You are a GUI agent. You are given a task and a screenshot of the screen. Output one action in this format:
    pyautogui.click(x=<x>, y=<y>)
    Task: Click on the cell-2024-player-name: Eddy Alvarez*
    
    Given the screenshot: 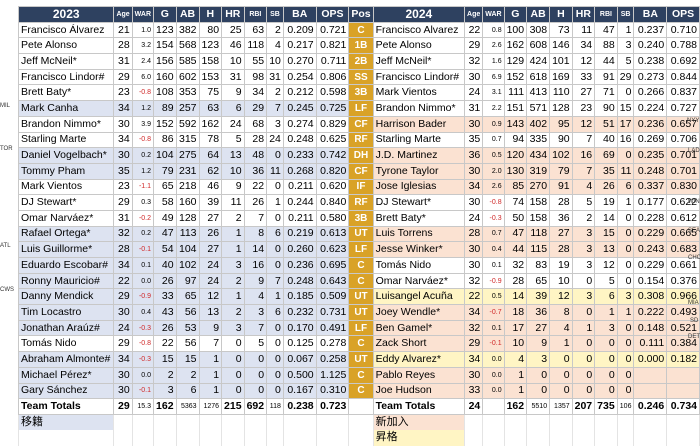 What is the action you would take?
    pyautogui.click(x=419, y=359)
    